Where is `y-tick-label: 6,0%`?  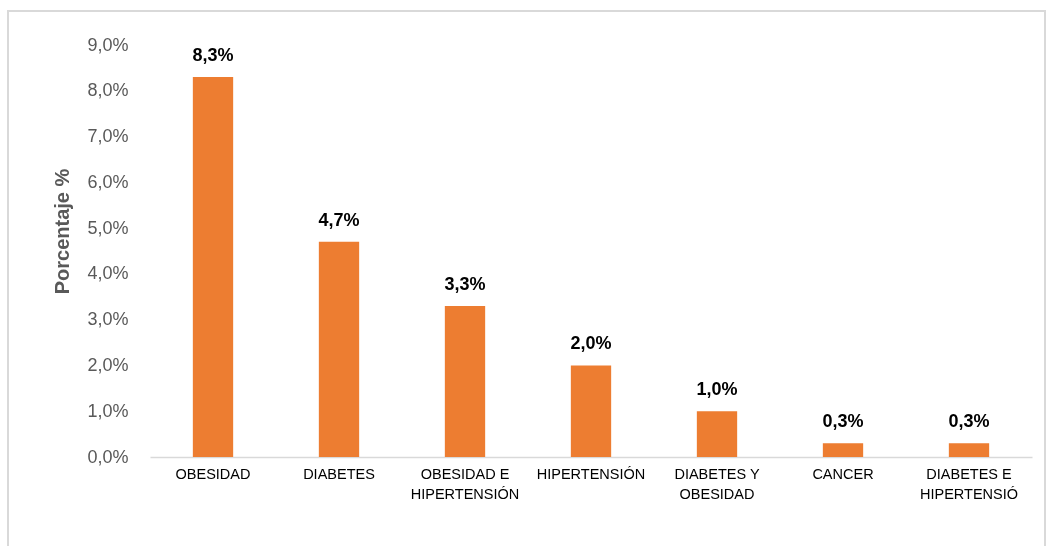
y-tick-label: 6,0% is located at coordinates (108, 181).